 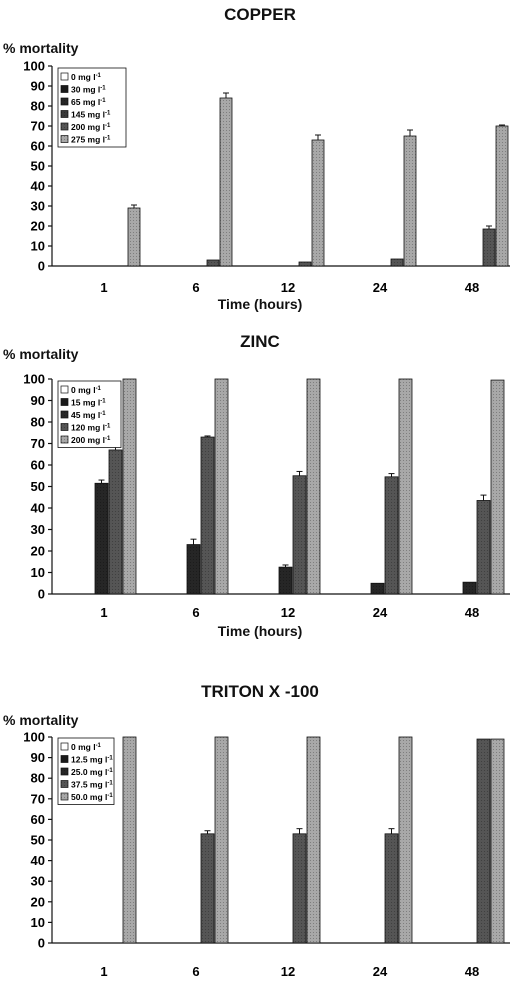 What do you see at coordinates (502, 196) in the screenshot?
I see `copper-bar-275-t48` at bounding box center [502, 196].